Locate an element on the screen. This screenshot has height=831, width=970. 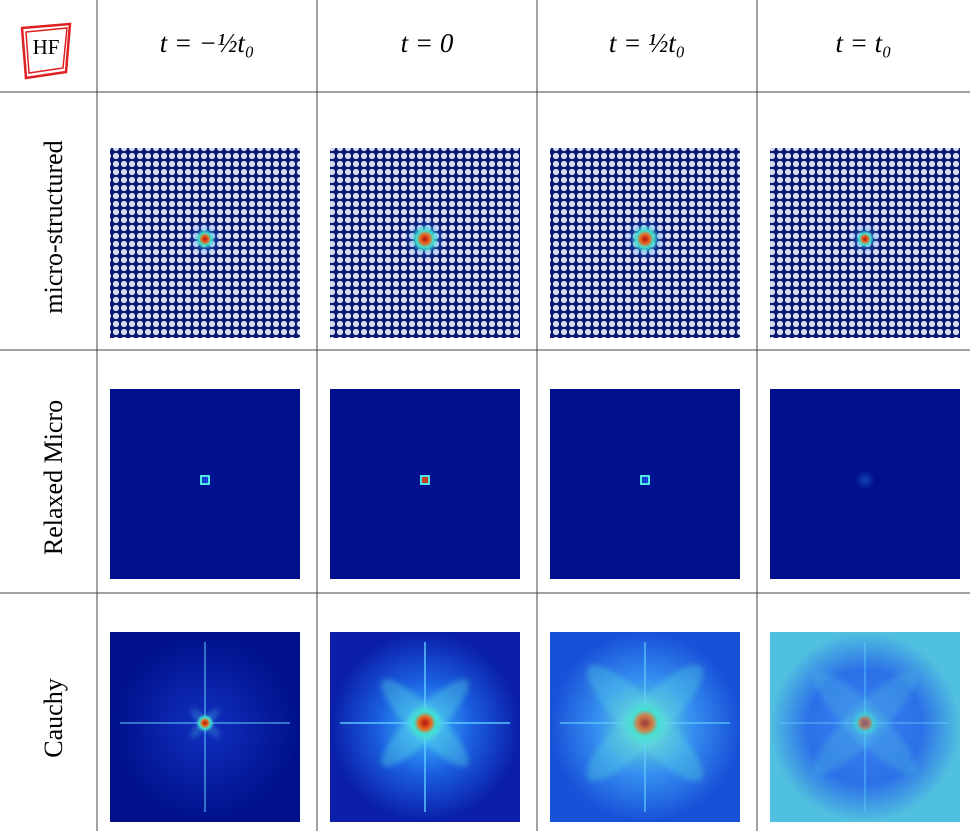
row-label: micro-structured is located at coordinates (53, 226).